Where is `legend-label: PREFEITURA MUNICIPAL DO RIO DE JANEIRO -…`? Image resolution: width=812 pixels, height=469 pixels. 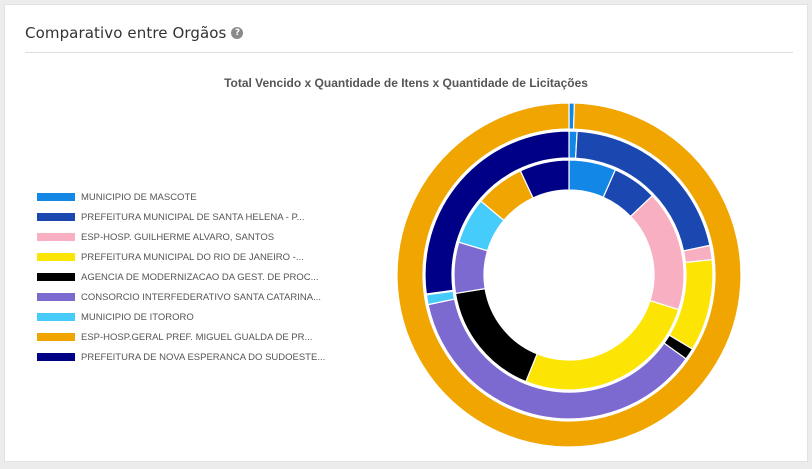
legend-label: PREFEITURA MUNICIPAL DO RIO DE JANEIRO -… is located at coordinates (192, 257).